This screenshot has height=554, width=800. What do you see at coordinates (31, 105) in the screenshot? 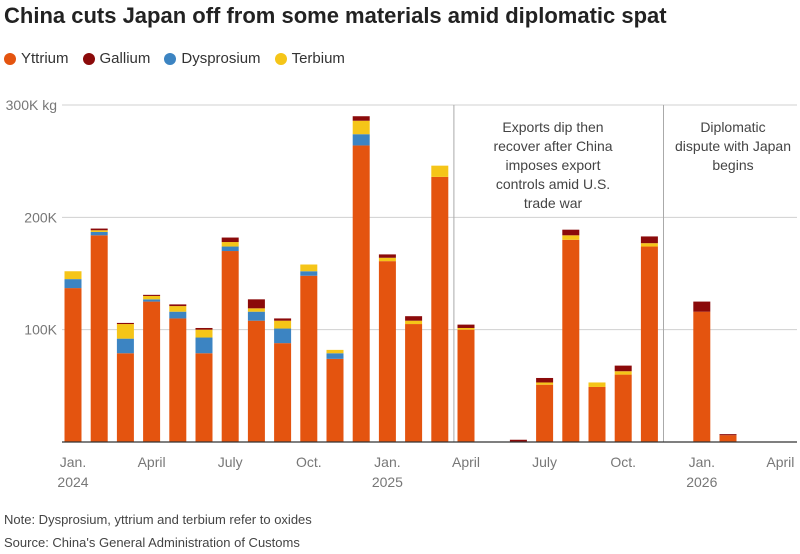
I see `y-tick-label: 300K kg` at bounding box center [31, 105].